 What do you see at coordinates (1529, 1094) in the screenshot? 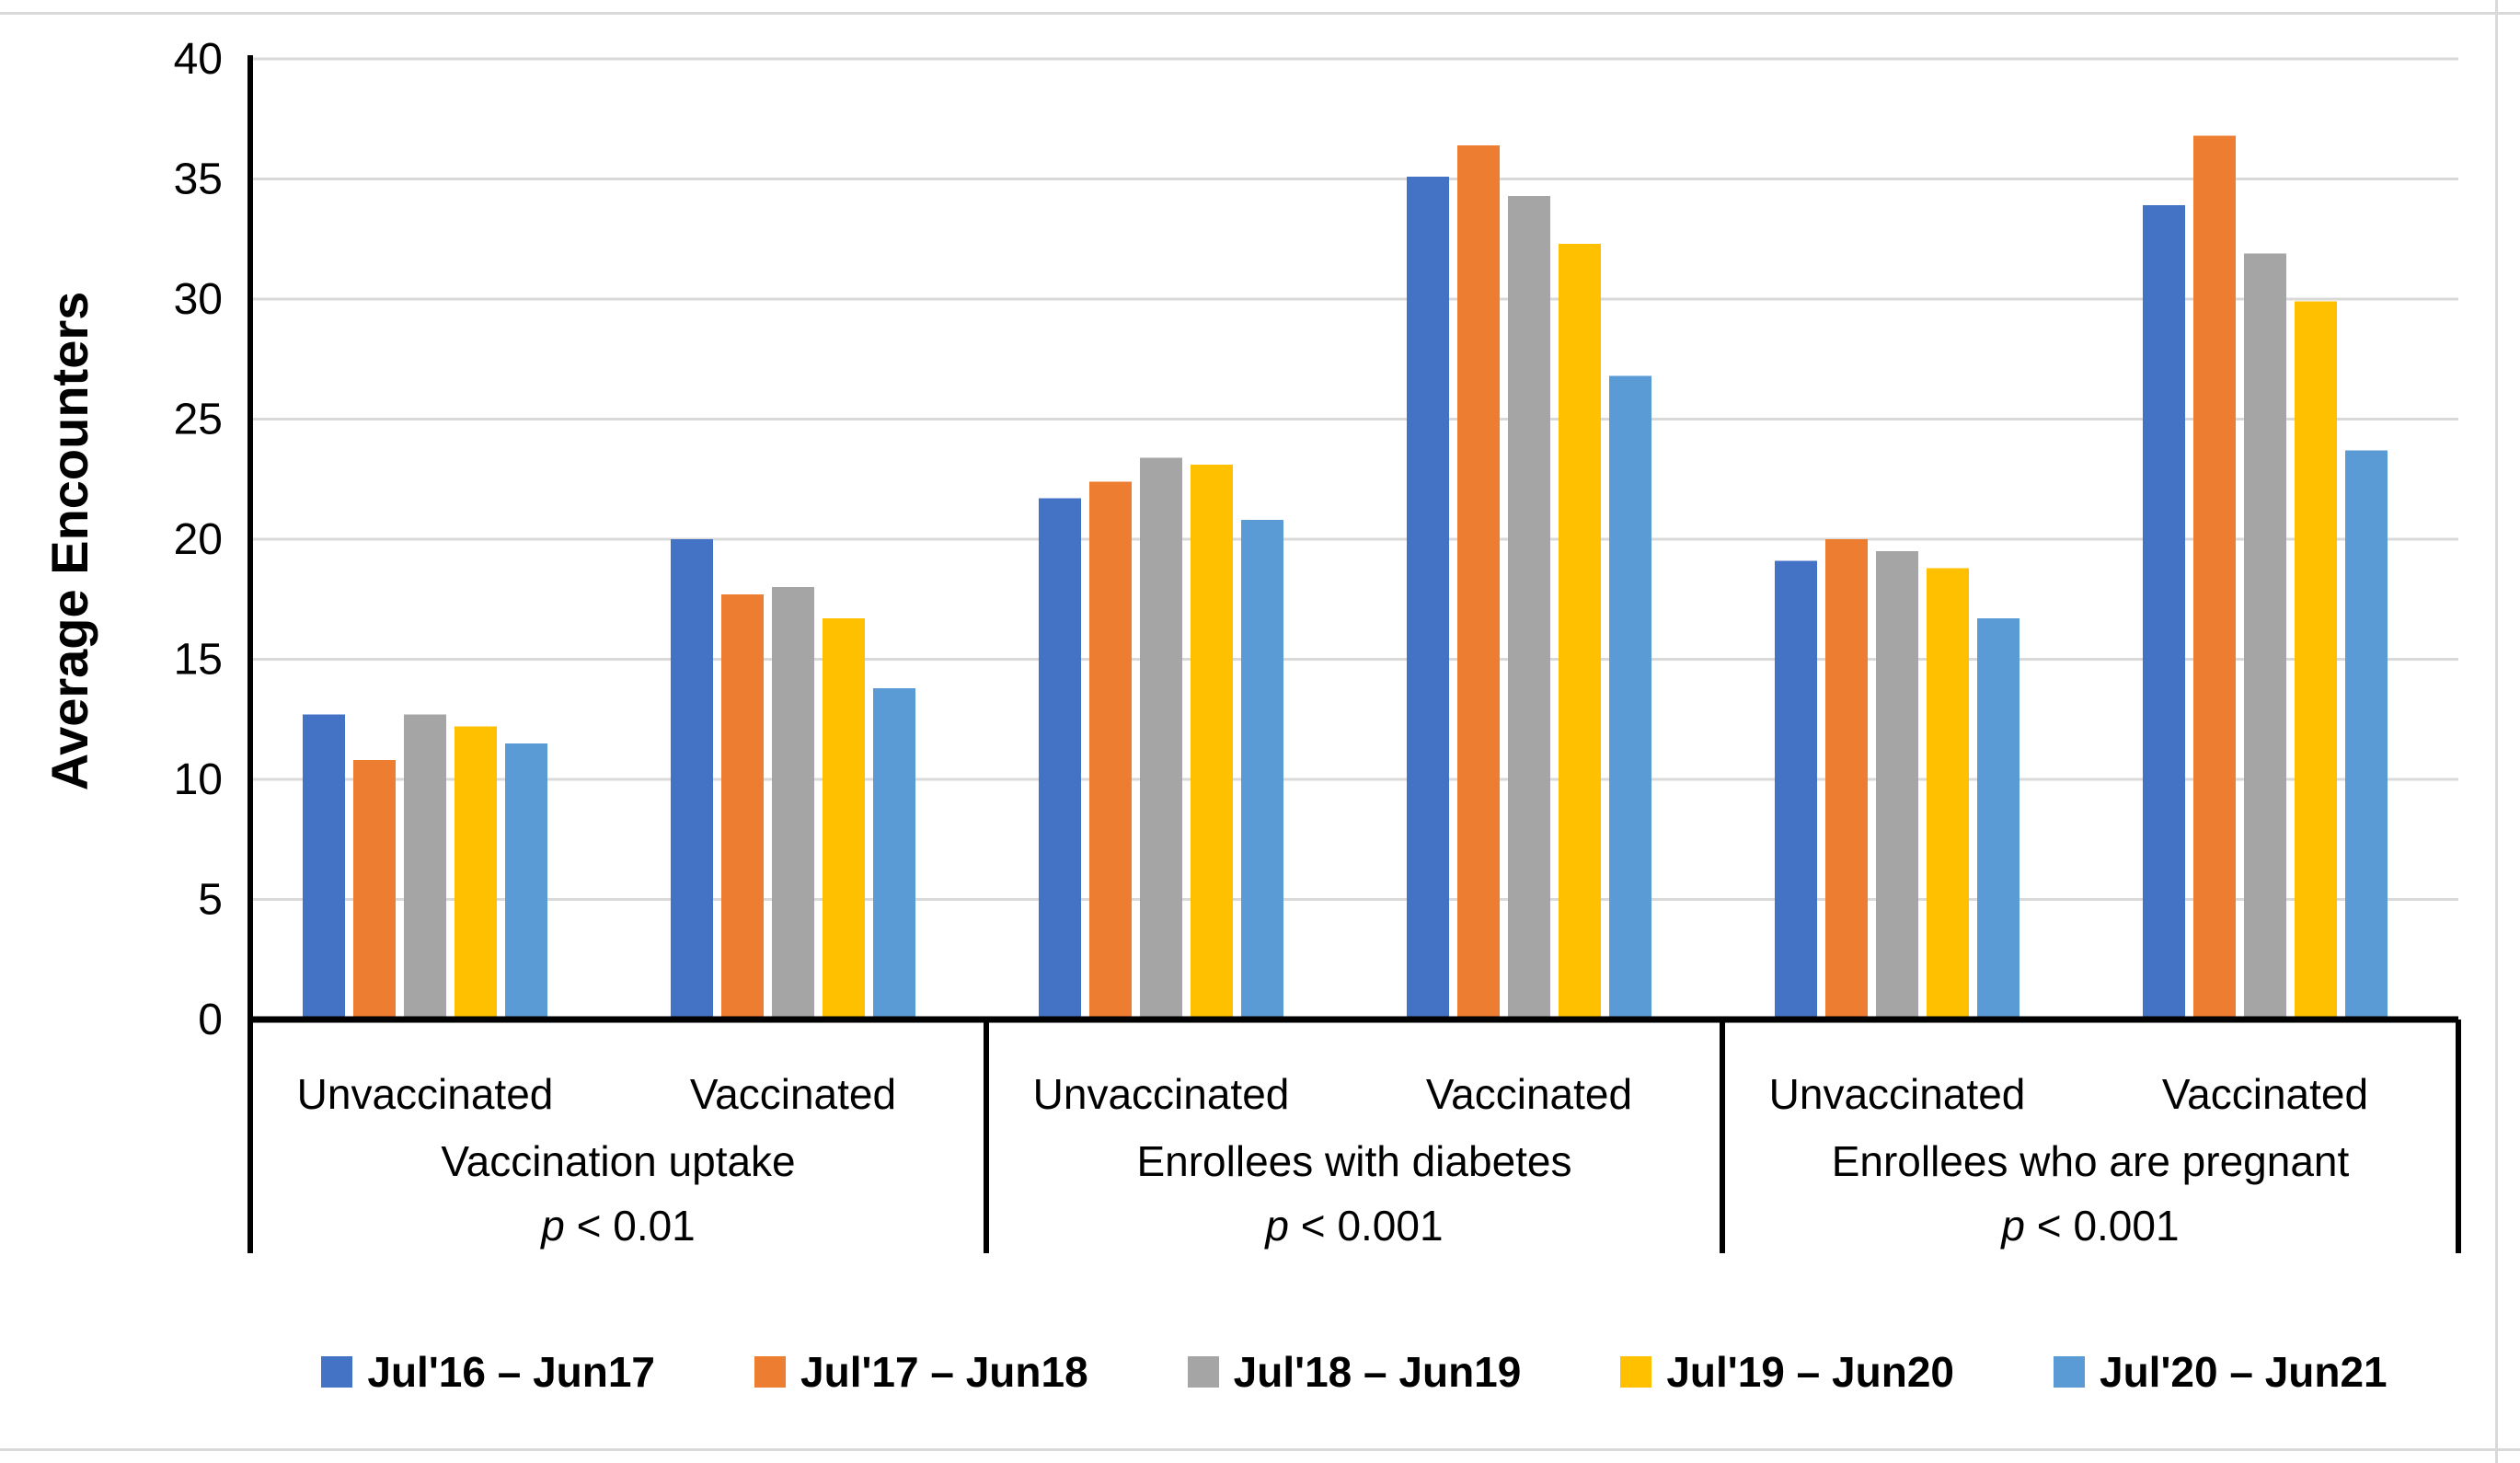
I see `category-label-panel2-vaccinated: Vaccinated` at bounding box center [1529, 1094].